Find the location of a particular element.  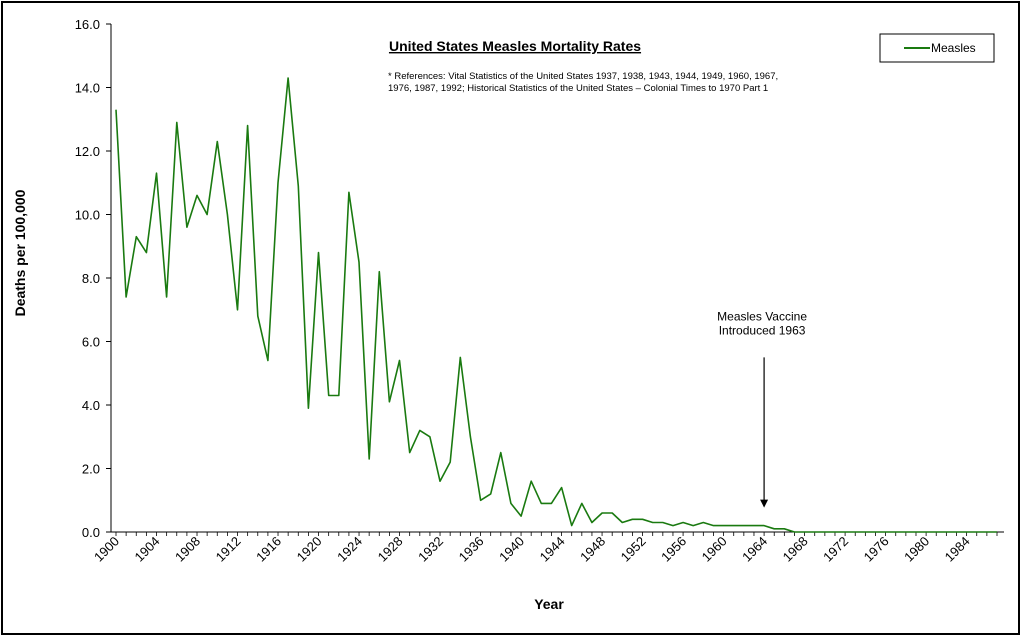

x-tick-label: 1972 is located at coordinates (835, 549).